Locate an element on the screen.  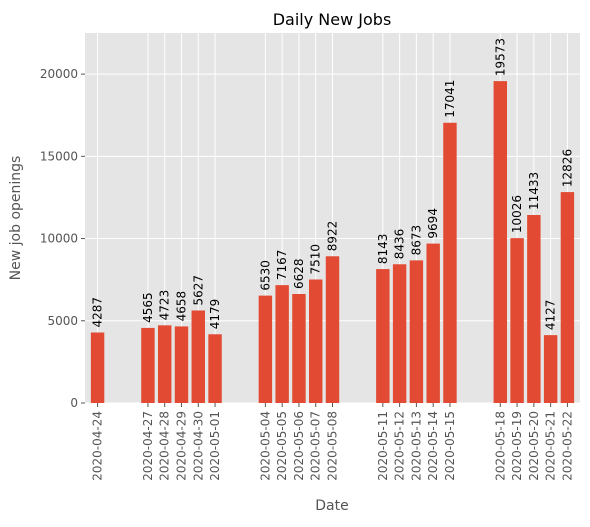
y-axis-ticks: 0 5000 10000 15000 20000 is located at coordinates (62, 238).